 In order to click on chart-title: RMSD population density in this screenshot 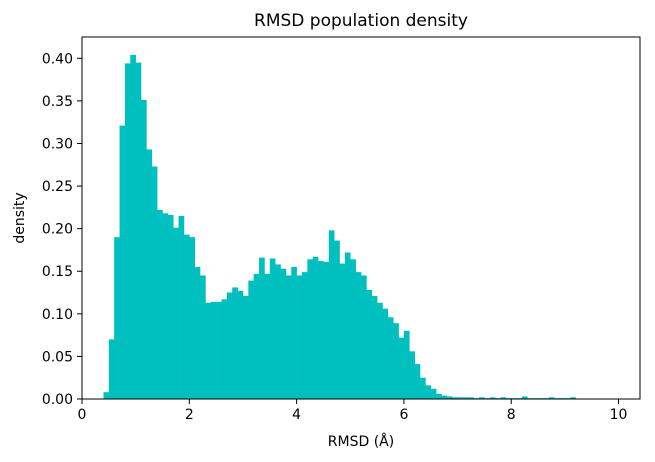, I will do `click(361, 21)`.